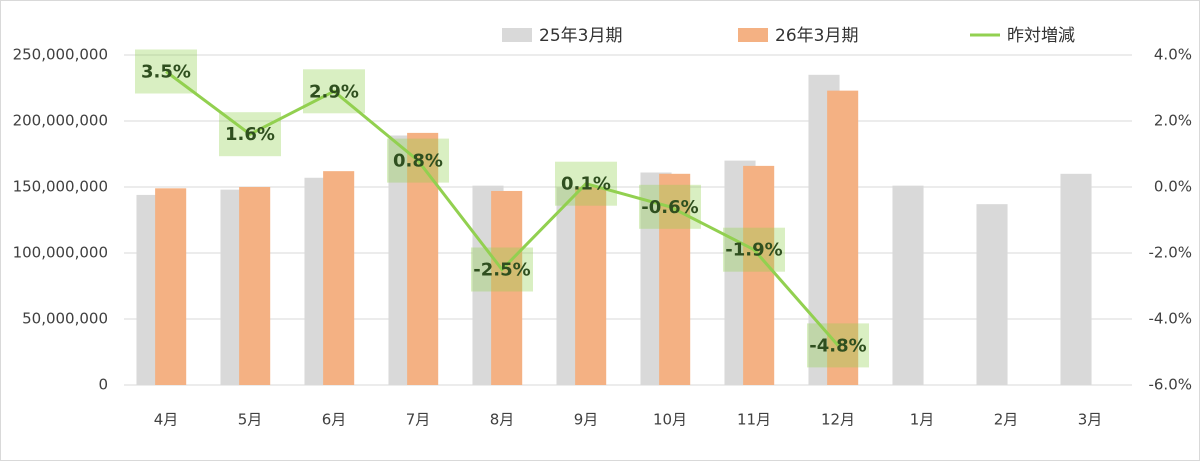 The height and width of the screenshot is (461, 1200). What do you see at coordinates (838, 420) in the screenshot?
I see `x-tick-label: 12月` at bounding box center [838, 420].